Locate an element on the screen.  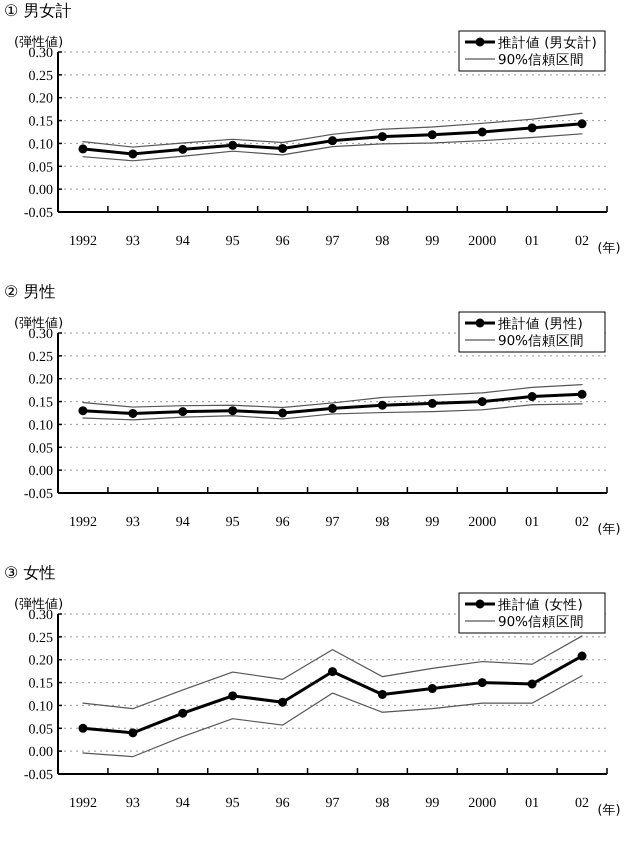
chart-title: ③ 女性 is located at coordinates (30, 572).